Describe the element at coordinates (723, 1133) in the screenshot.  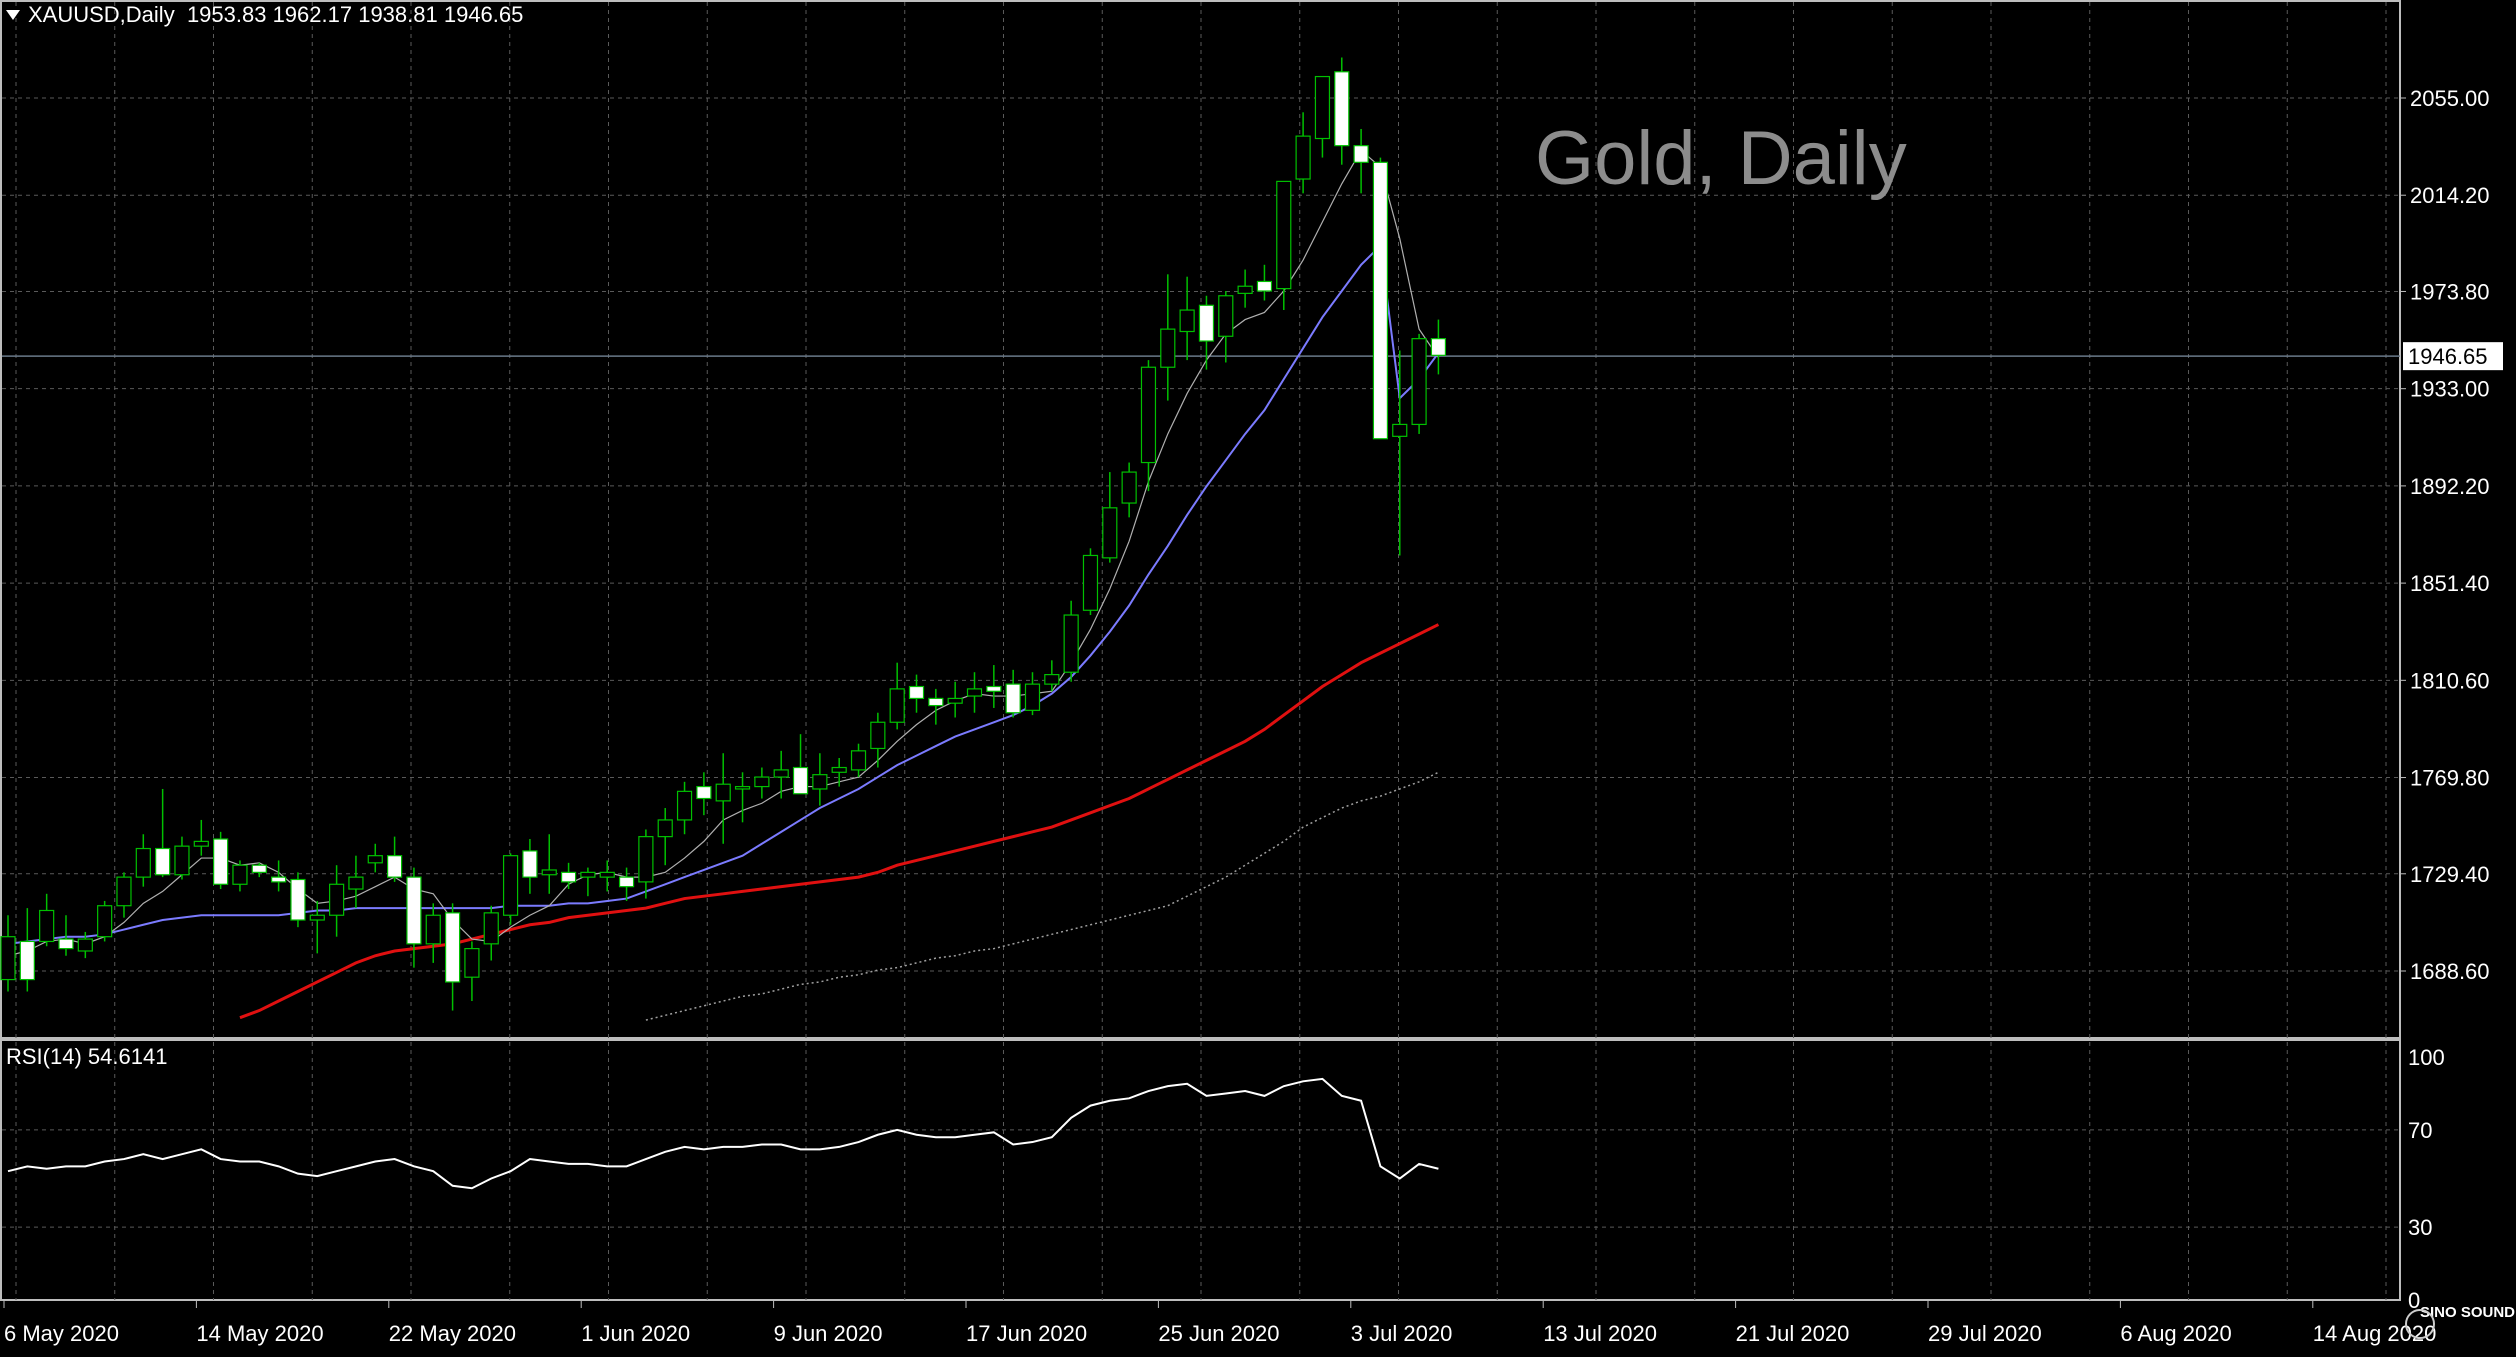
I see `rsi-indicator` at that location.